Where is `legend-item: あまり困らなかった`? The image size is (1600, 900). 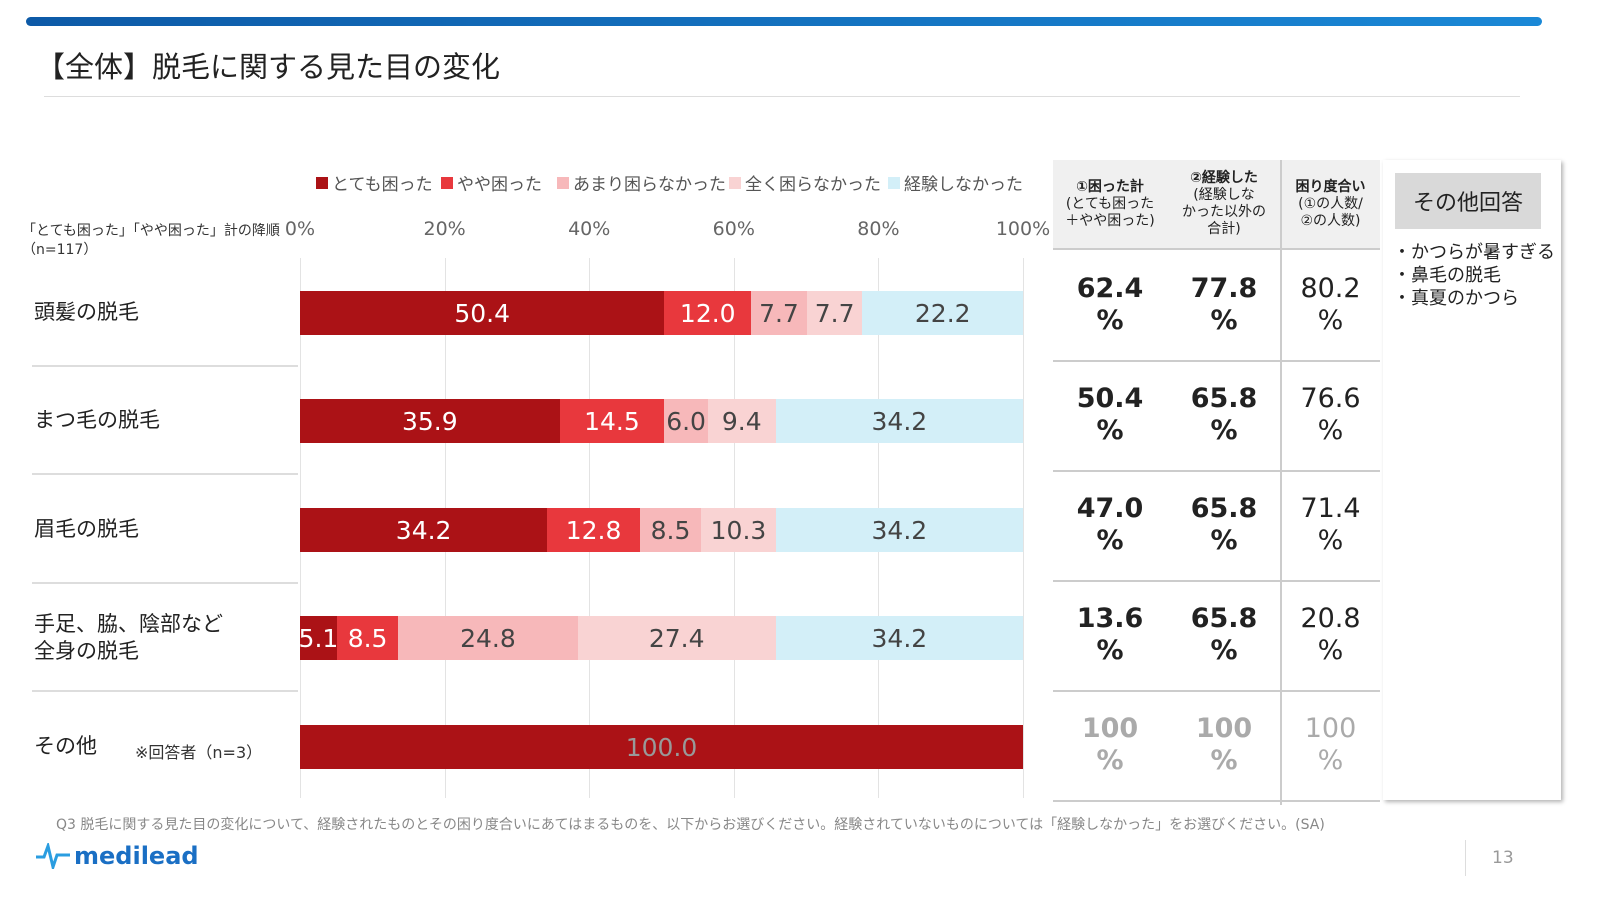
legend-item: あまり困らなかった is located at coordinates (641, 182).